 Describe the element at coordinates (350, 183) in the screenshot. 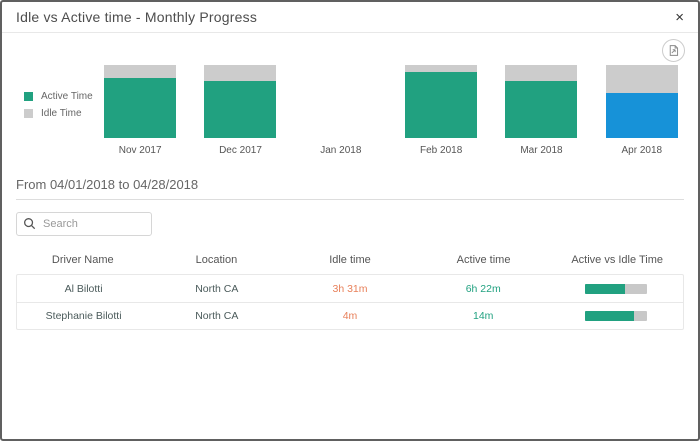

I see `date-range-section: From 04/01/2018 to 04/28/2018` at that location.